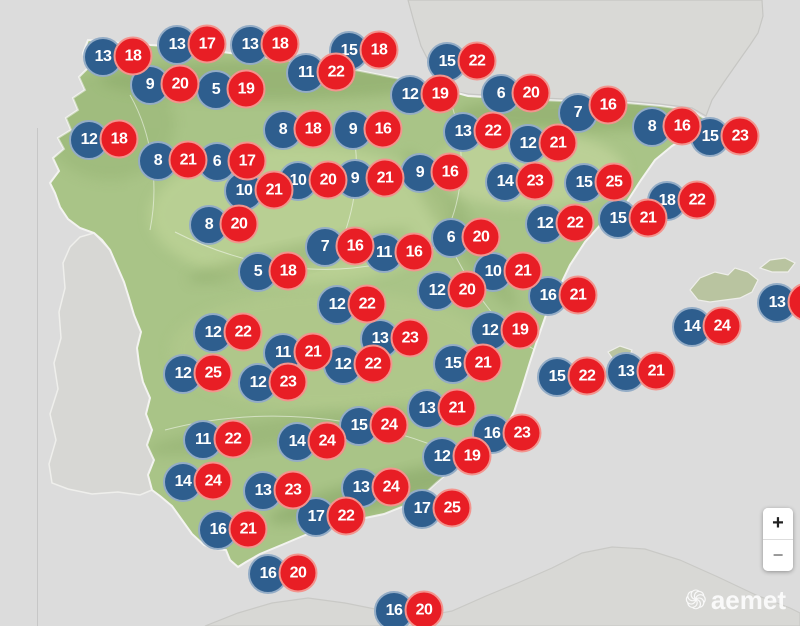  What do you see at coordinates (502, 586) in the screenshot?
I see `africa-landmass` at bounding box center [502, 586].